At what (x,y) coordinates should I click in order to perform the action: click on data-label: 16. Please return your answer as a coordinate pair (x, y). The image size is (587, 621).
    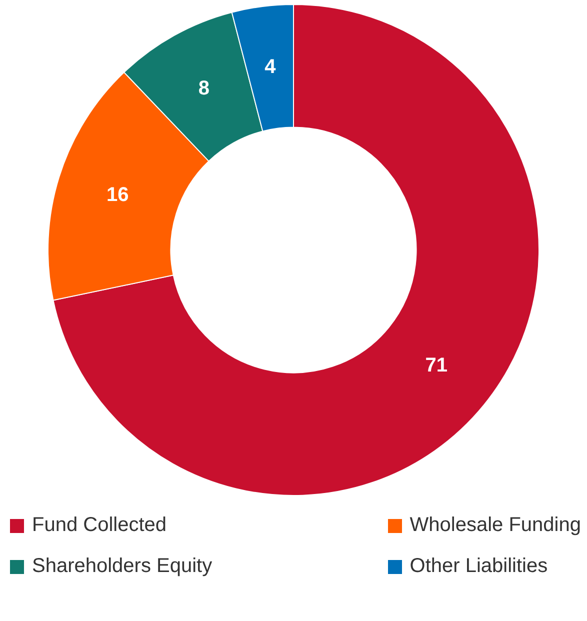
    Looking at the image, I should click on (117, 195).